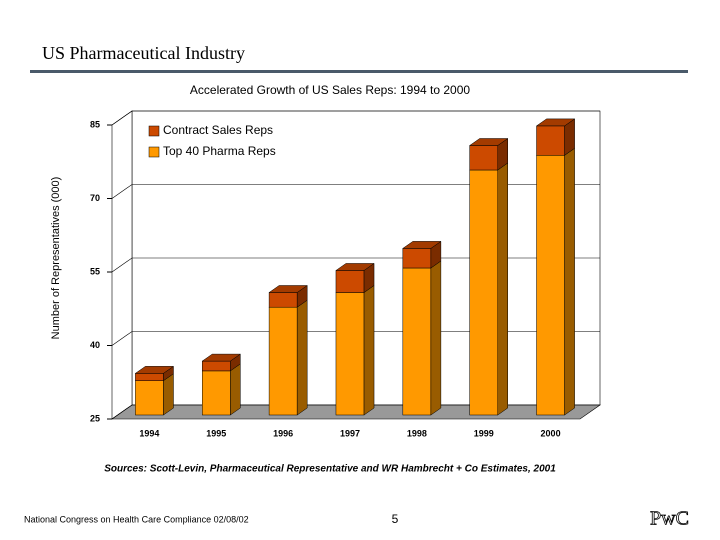  Describe the element at coordinates (359, 71) in the screenshot. I see `title-rule` at that location.